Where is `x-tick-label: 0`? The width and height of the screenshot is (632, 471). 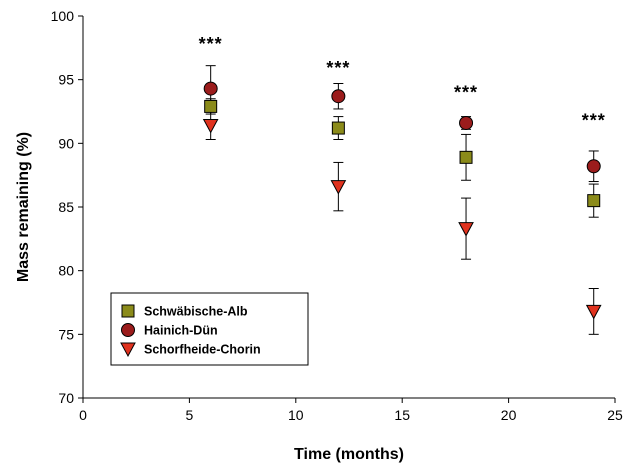
x-tick-label: 0 is located at coordinates (83, 415).